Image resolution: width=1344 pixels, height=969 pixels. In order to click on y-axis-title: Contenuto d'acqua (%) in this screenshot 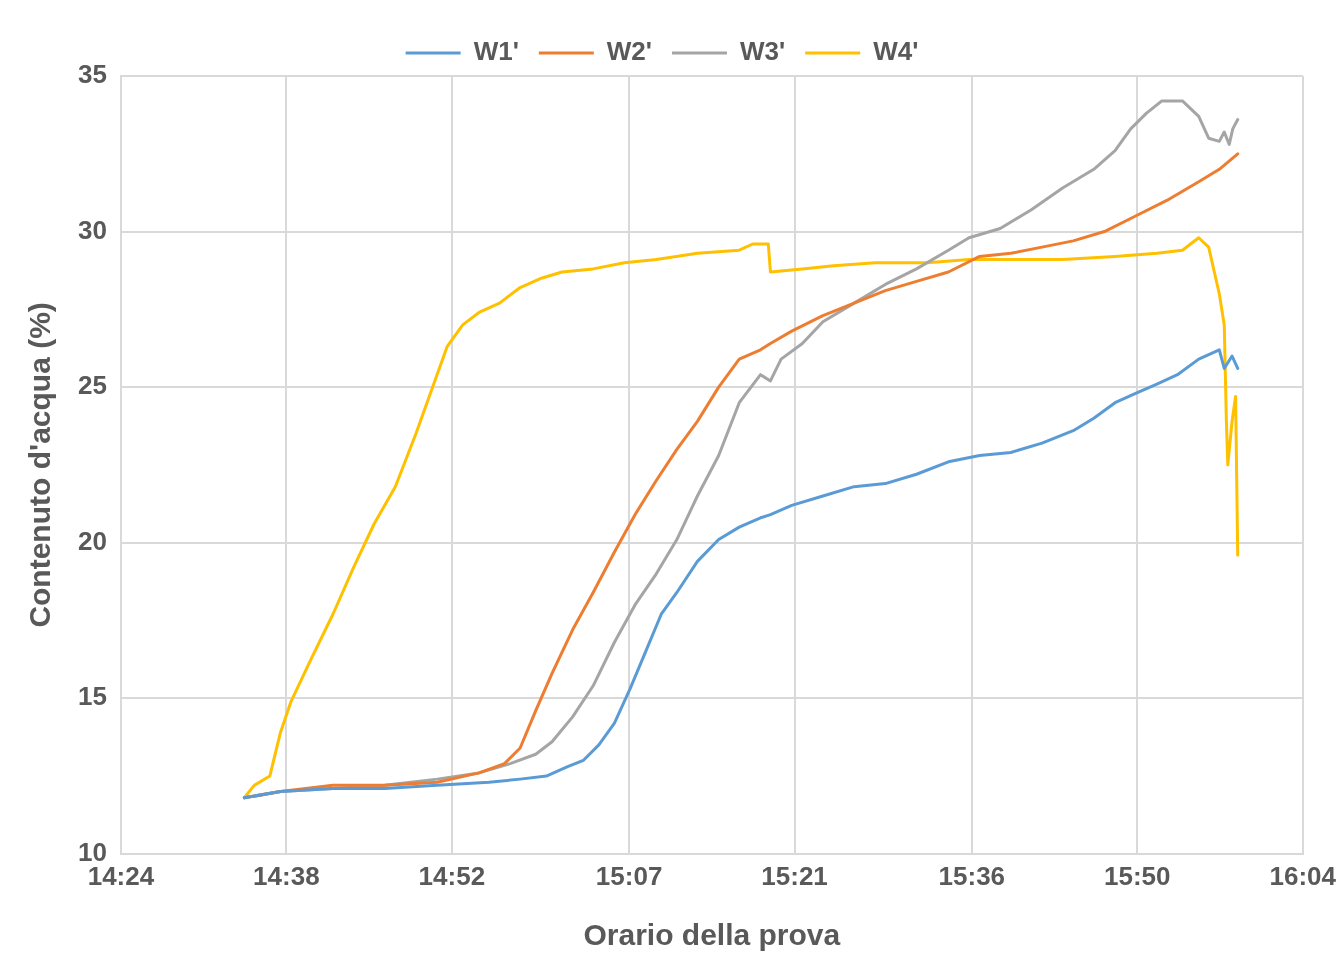, I will do `click(40, 465)`.